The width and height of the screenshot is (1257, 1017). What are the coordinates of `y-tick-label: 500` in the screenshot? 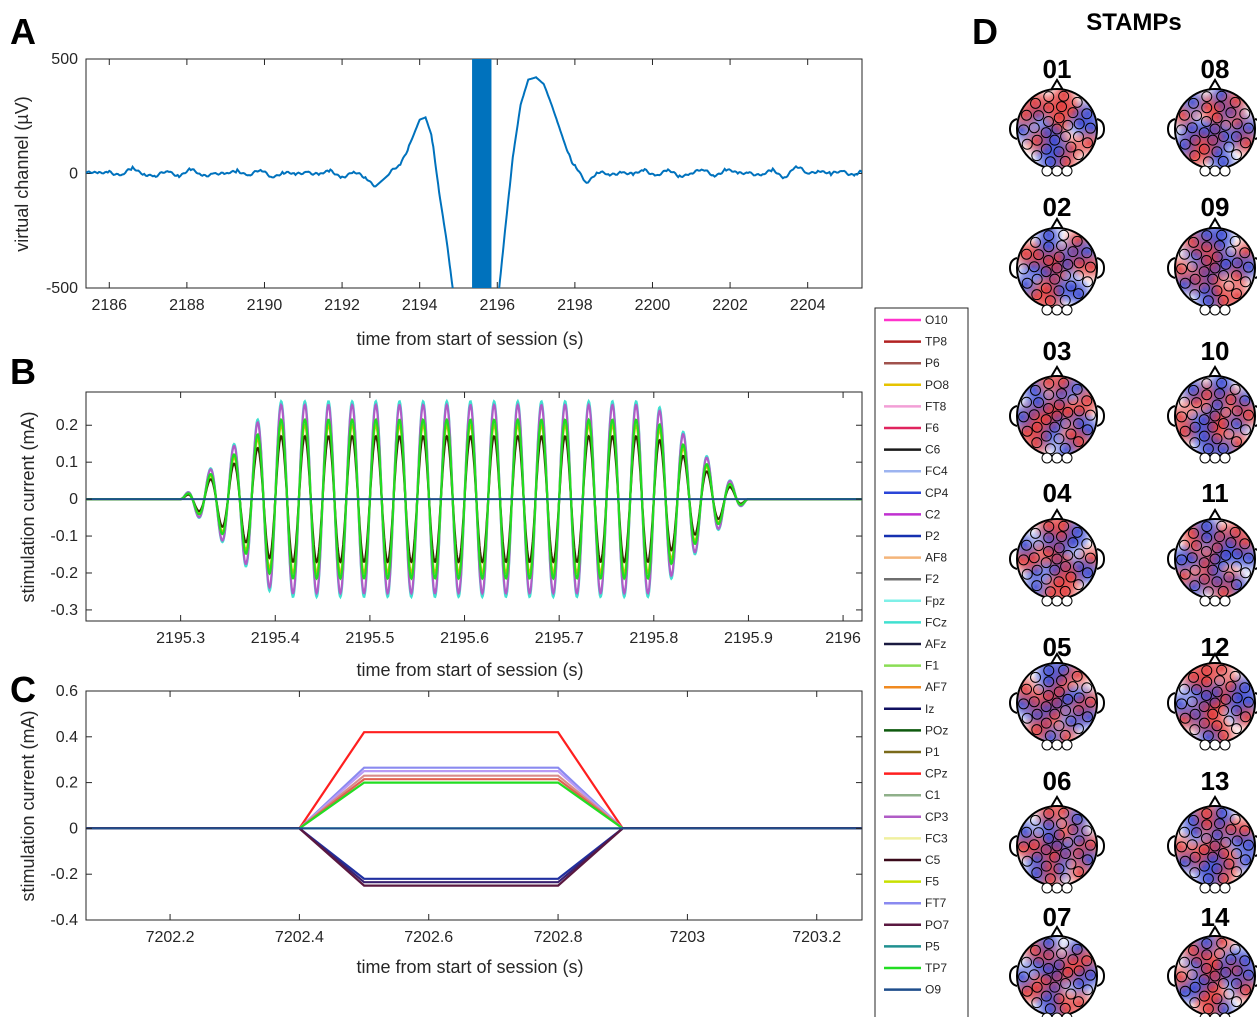 It's located at (64, 59).